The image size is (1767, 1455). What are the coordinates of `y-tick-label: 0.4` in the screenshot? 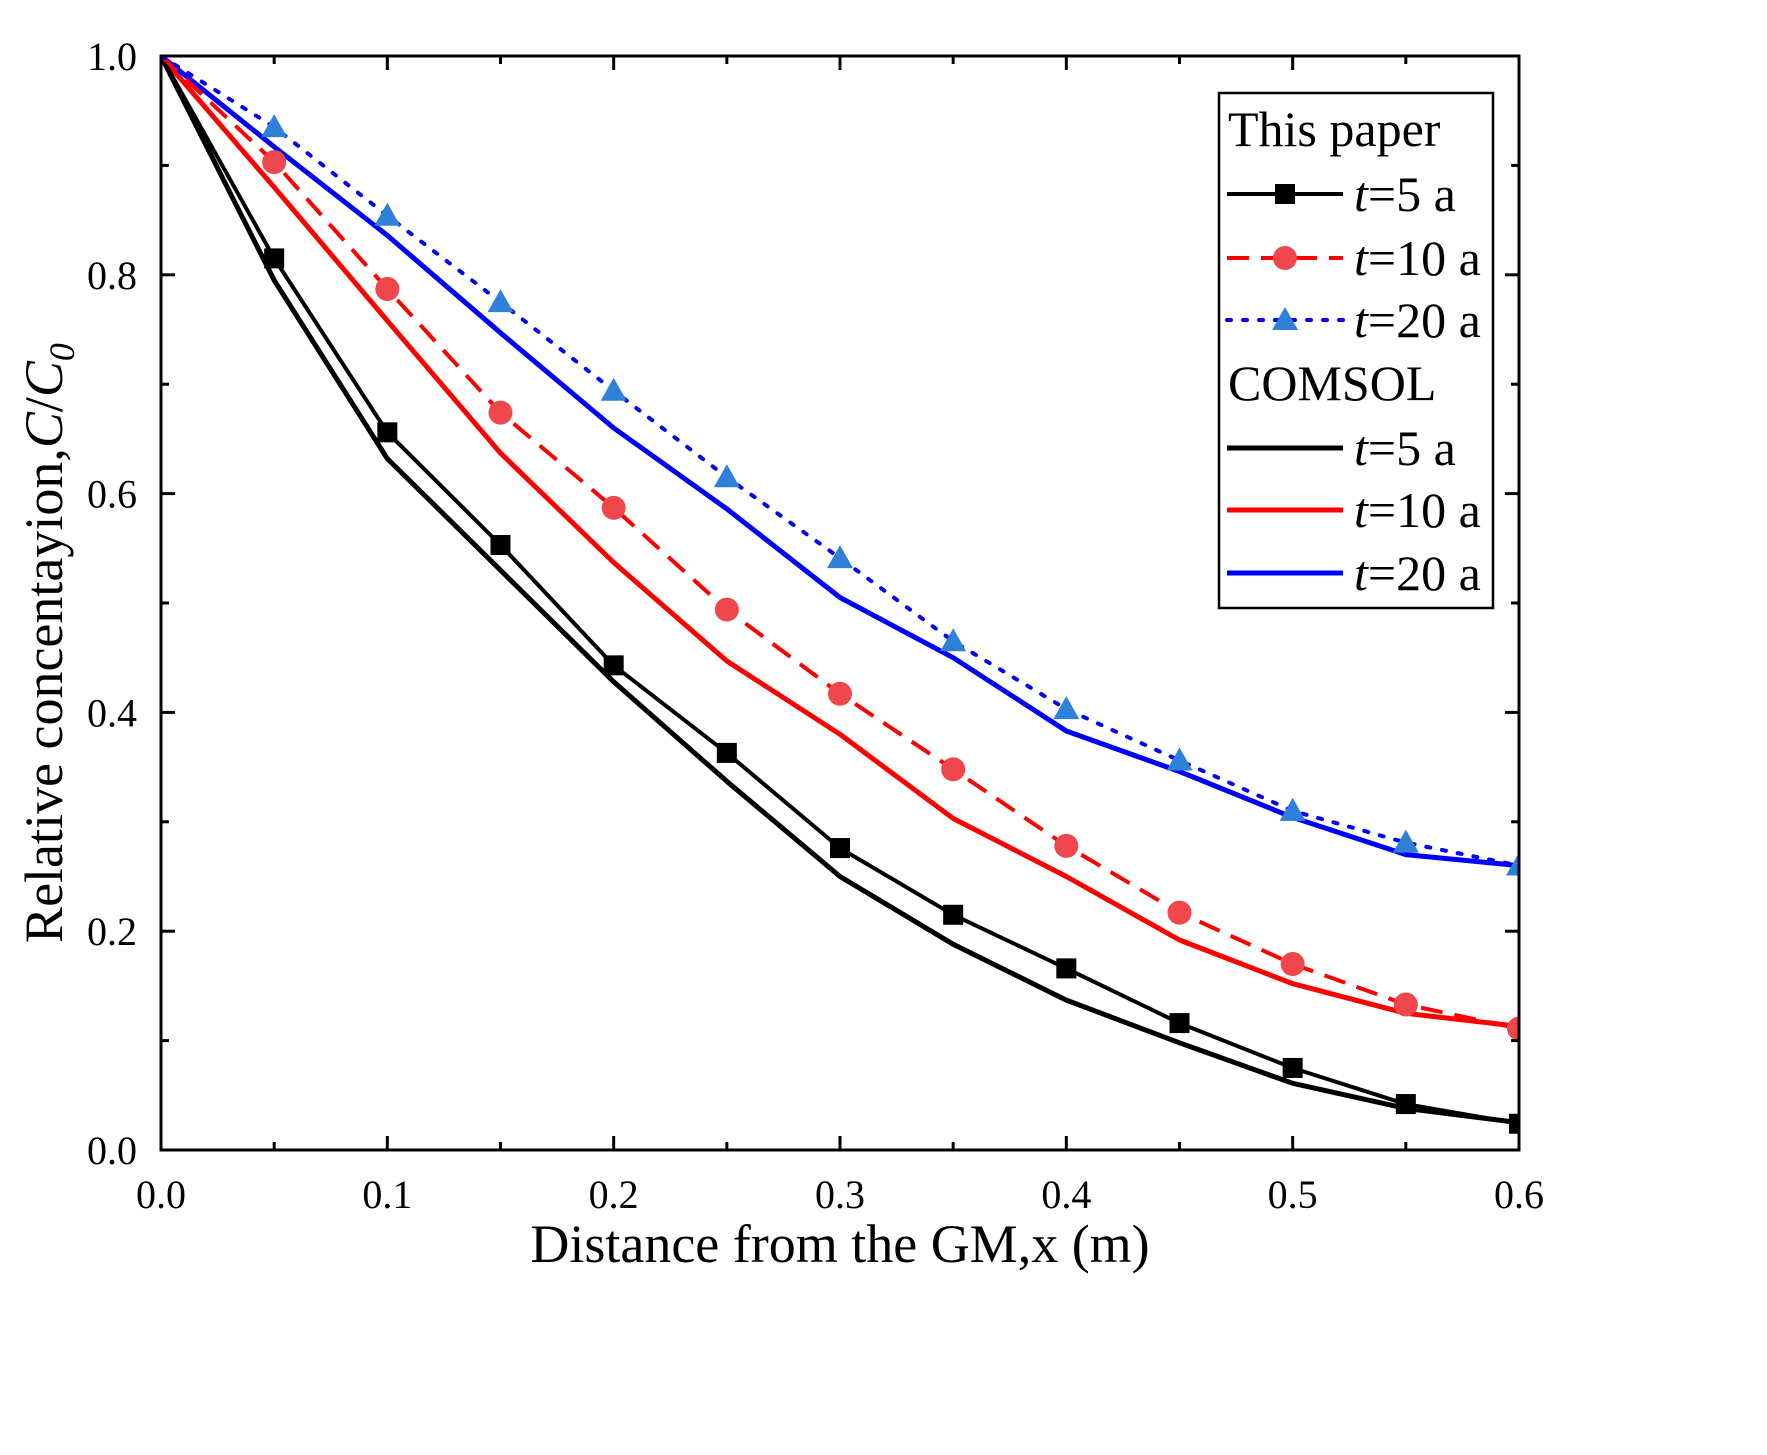 It's located at (112, 712).